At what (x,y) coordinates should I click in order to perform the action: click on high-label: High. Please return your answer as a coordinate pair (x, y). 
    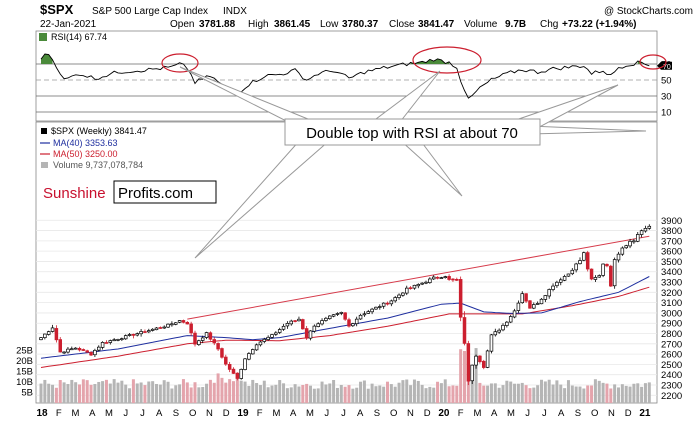
    Looking at the image, I should click on (258, 24).